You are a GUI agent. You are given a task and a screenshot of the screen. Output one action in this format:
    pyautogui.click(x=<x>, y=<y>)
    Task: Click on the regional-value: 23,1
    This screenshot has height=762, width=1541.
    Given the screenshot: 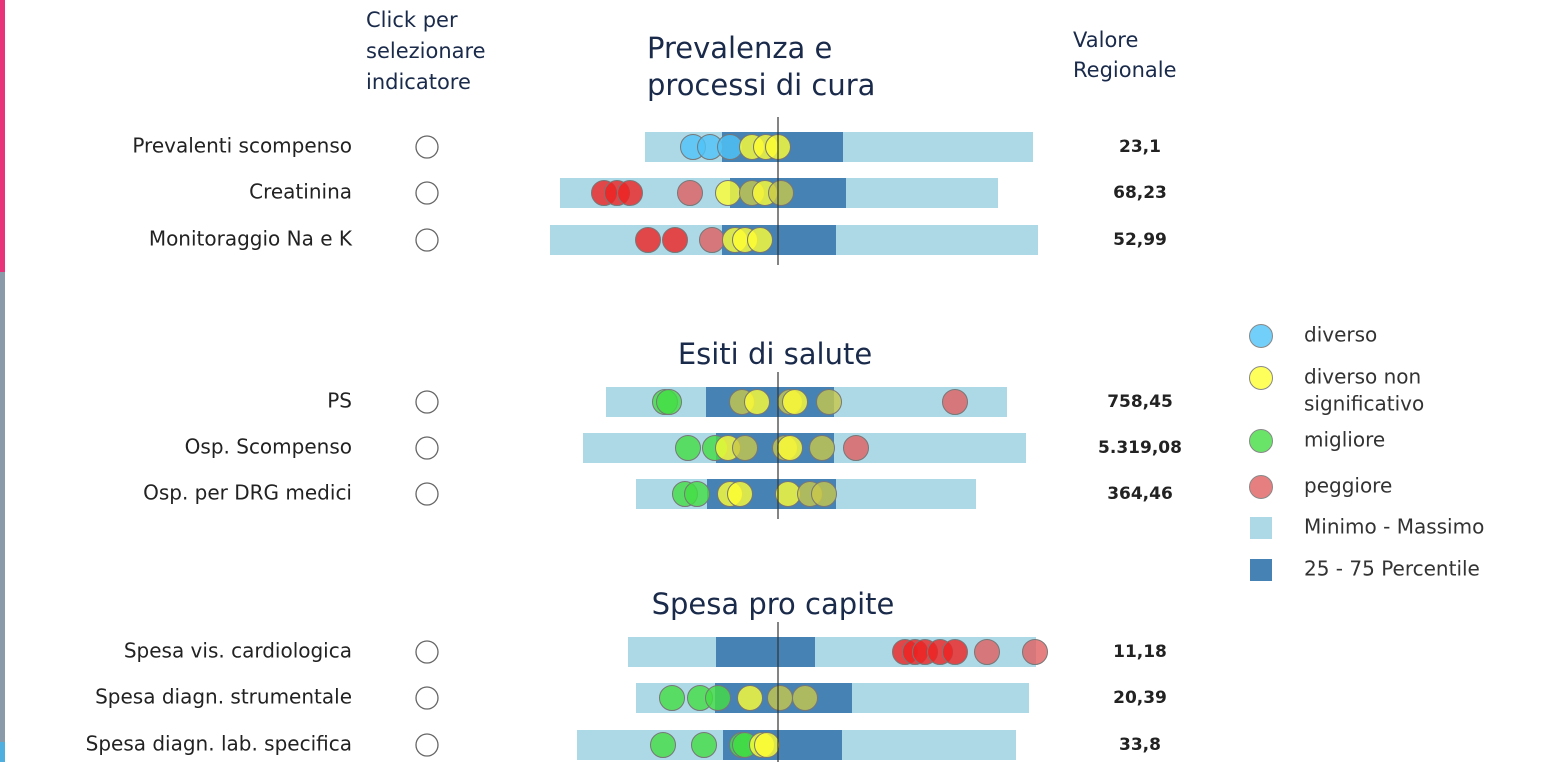 What is the action you would take?
    pyautogui.click(x=1140, y=147)
    